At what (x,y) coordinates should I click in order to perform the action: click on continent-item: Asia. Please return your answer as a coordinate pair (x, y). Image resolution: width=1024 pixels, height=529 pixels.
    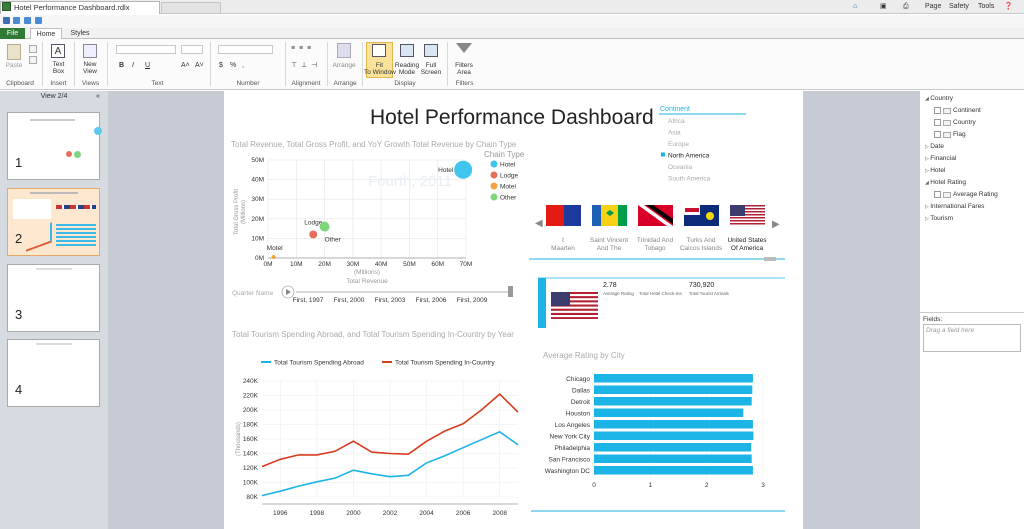
    Looking at the image, I should click on (674, 133).